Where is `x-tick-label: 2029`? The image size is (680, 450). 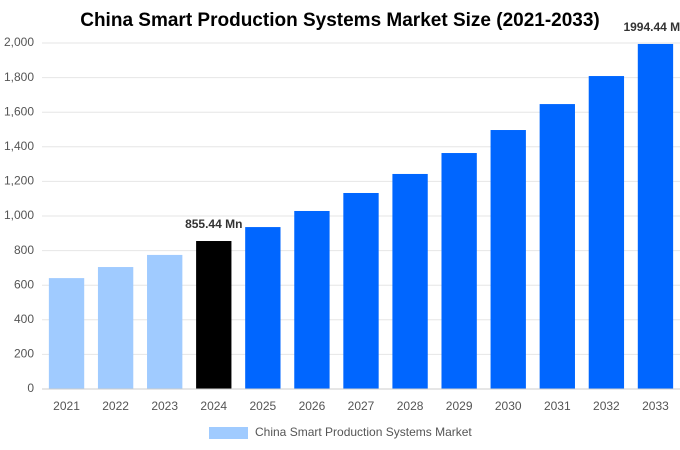
x-tick-label: 2029 is located at coordinates (459, 406).